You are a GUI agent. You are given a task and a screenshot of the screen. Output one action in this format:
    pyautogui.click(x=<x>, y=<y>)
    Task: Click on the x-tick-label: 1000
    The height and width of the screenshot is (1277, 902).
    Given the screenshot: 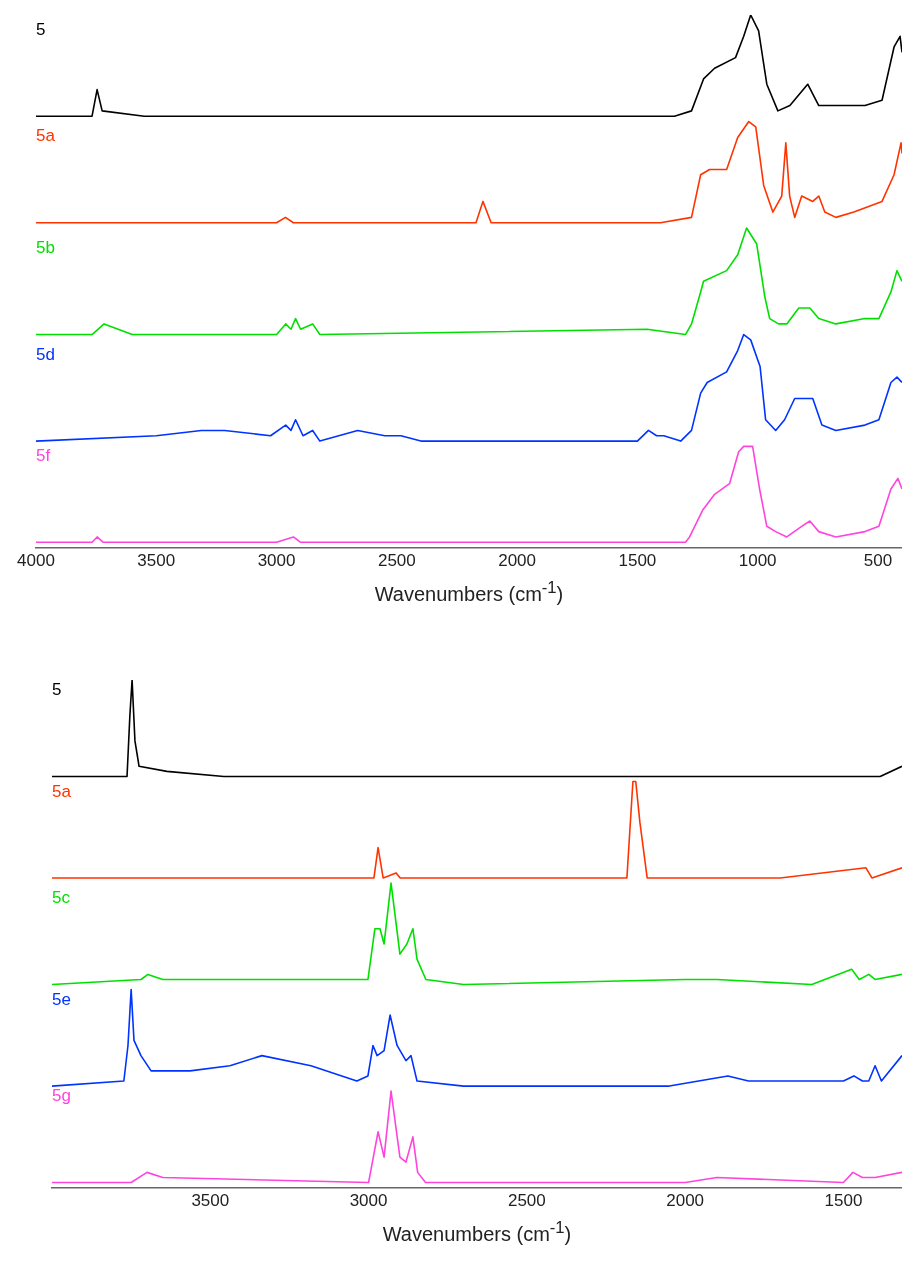 What is the action you would take?
    pyautogui.click(x=757, y=561)
    